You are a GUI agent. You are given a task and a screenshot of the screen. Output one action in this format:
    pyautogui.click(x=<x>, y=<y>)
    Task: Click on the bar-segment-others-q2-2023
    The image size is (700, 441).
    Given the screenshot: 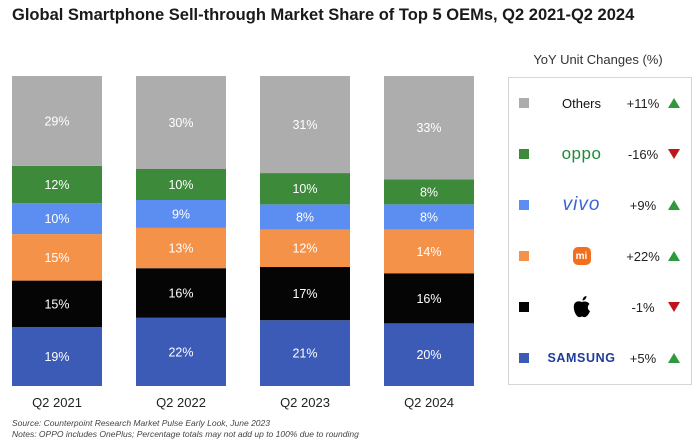 What is the action you would take?
    pyautogui.click(x=305, y=125)
    